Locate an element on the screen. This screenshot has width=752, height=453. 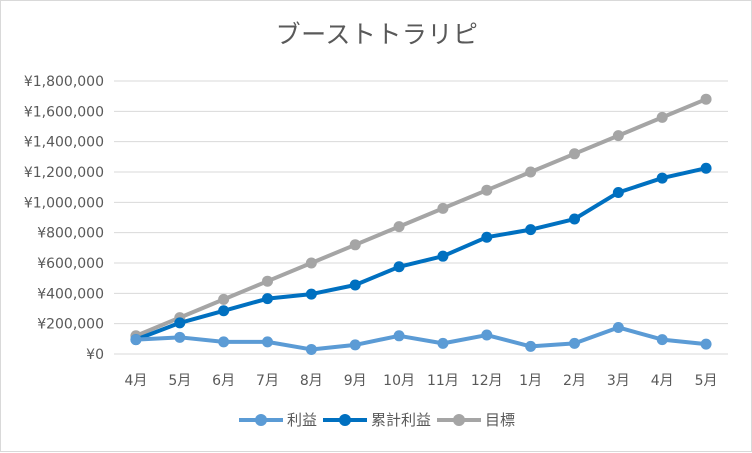
series-line is located at coordinates (421, 338).